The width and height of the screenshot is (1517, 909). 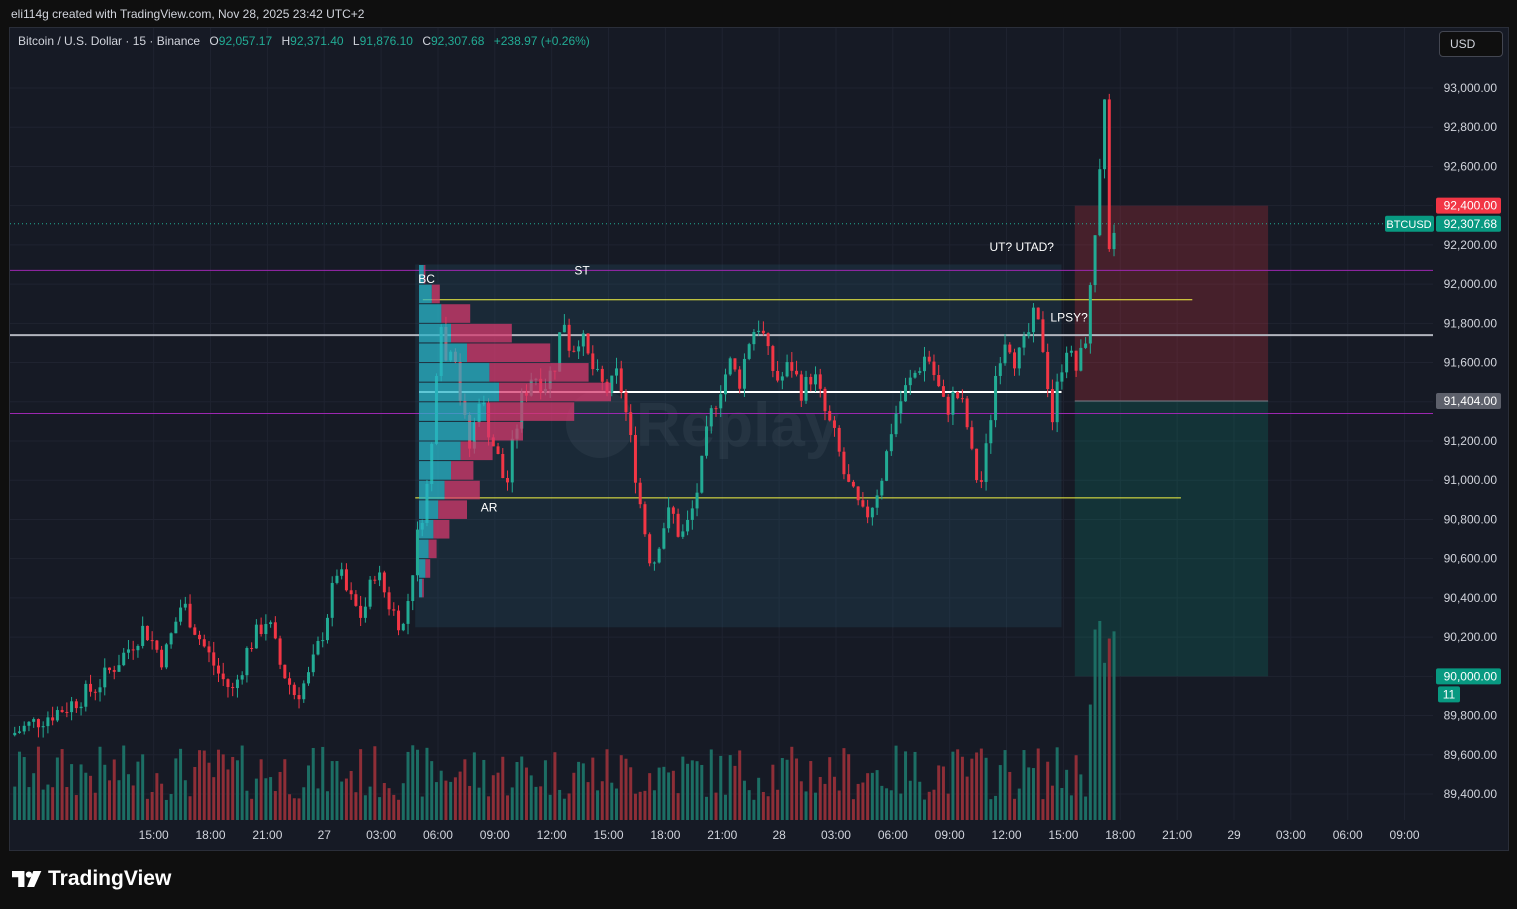 I want to click on price-axis-tick: 90,400.00, so click(x=1471, y=598).